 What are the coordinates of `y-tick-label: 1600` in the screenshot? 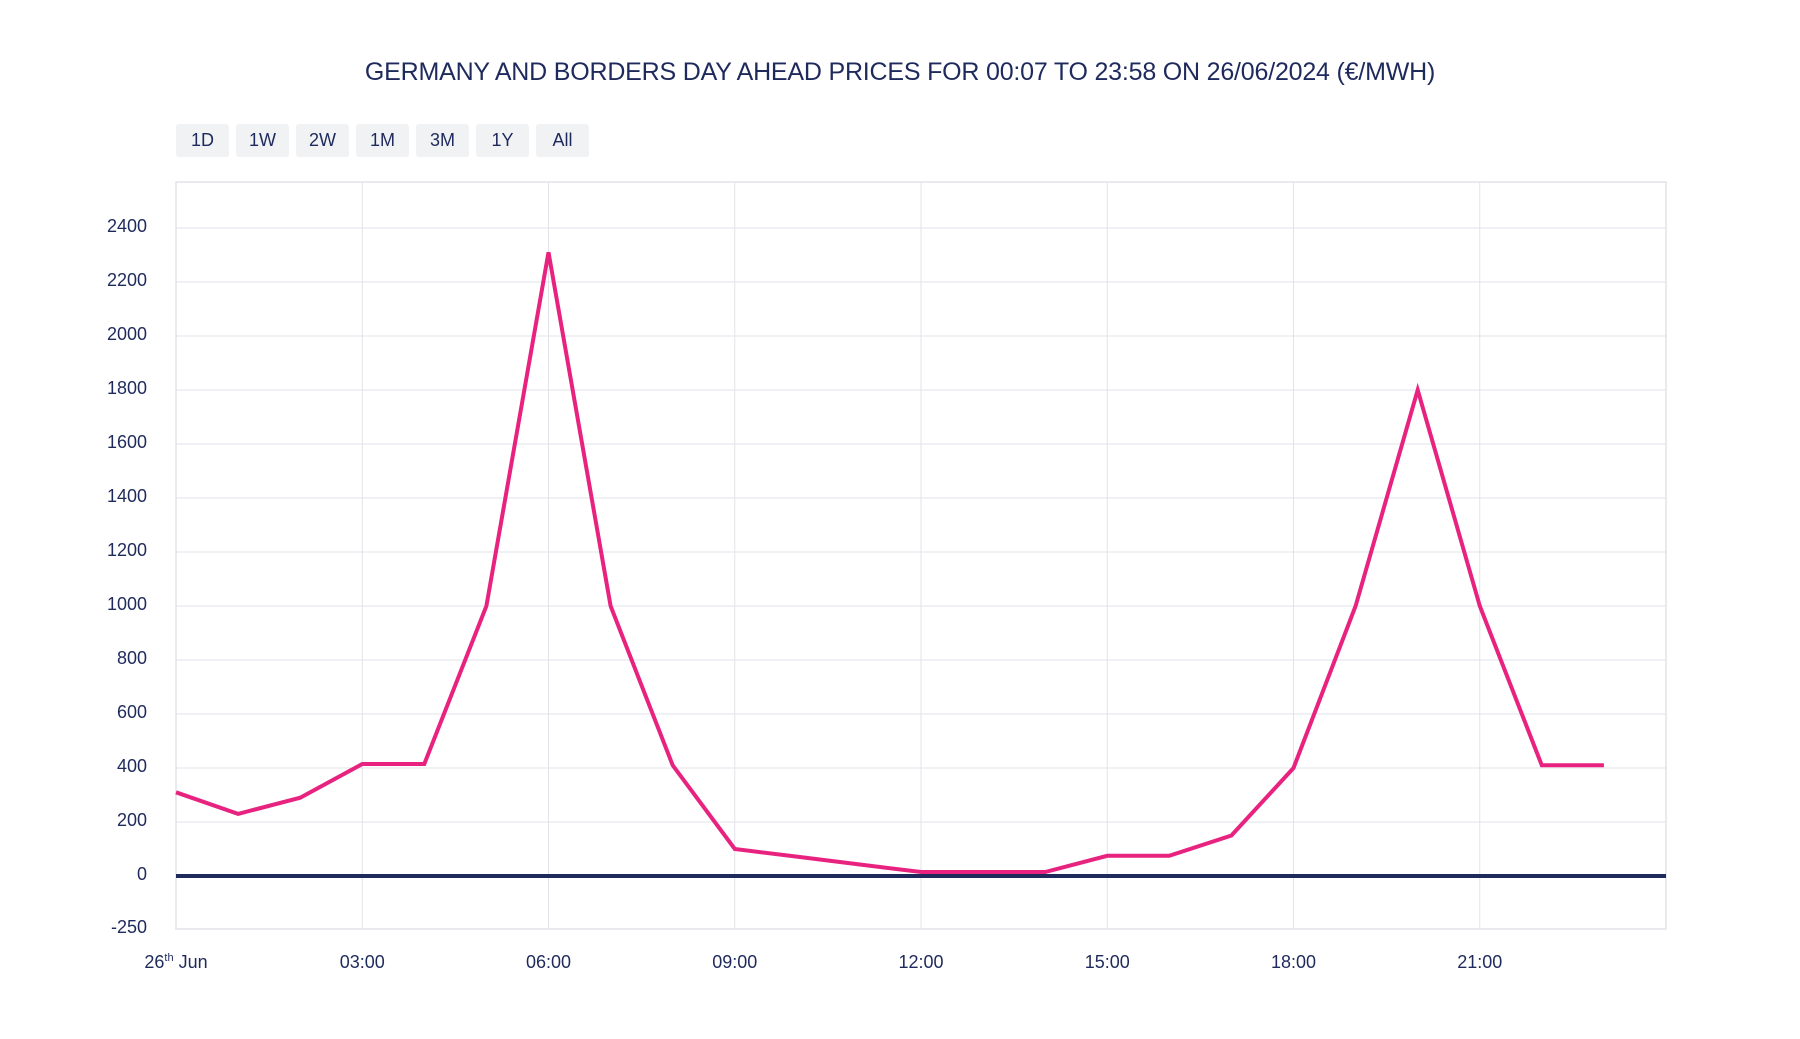 It's located at (127, 442).